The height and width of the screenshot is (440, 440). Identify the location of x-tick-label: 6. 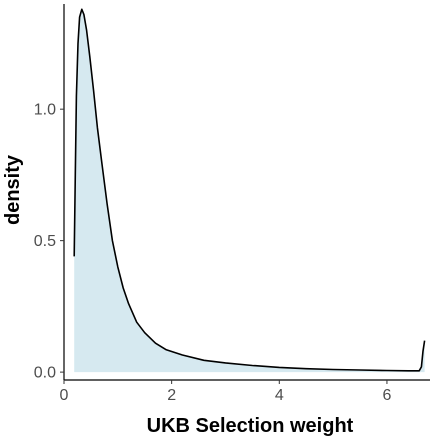
(386, 395).